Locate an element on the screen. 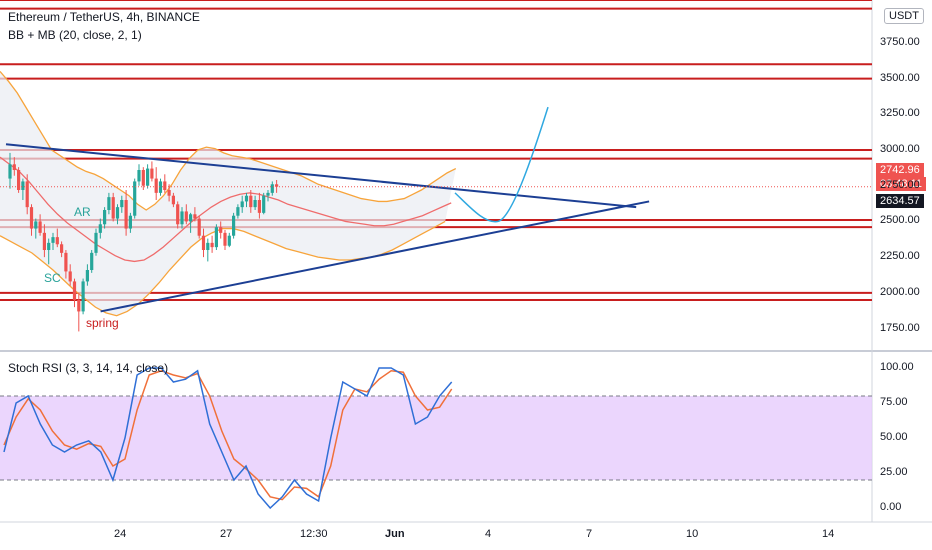  indicator-title: BB + MB (20, close, 2, 1) is located at coordinates (75, 35).